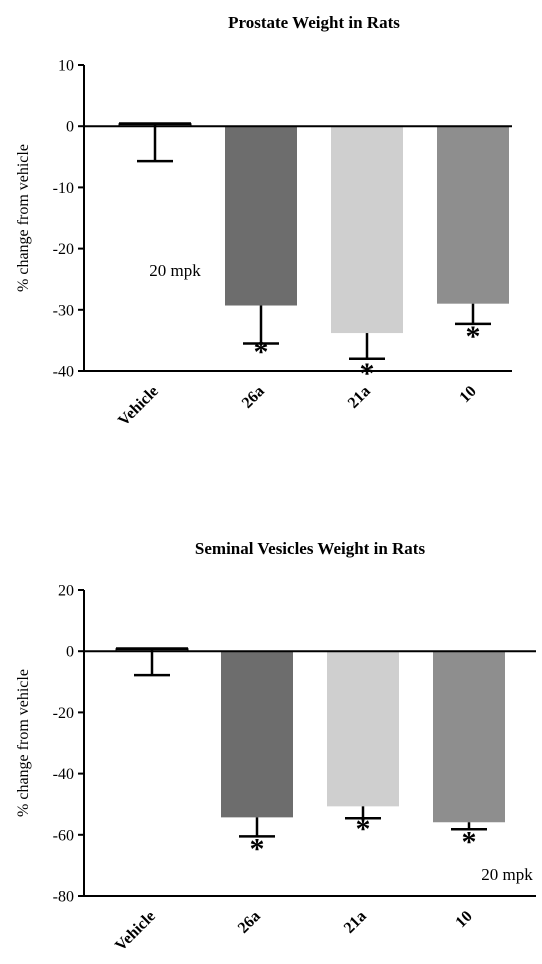  I want to click on y-tick-label: -10, so click(63, 188).